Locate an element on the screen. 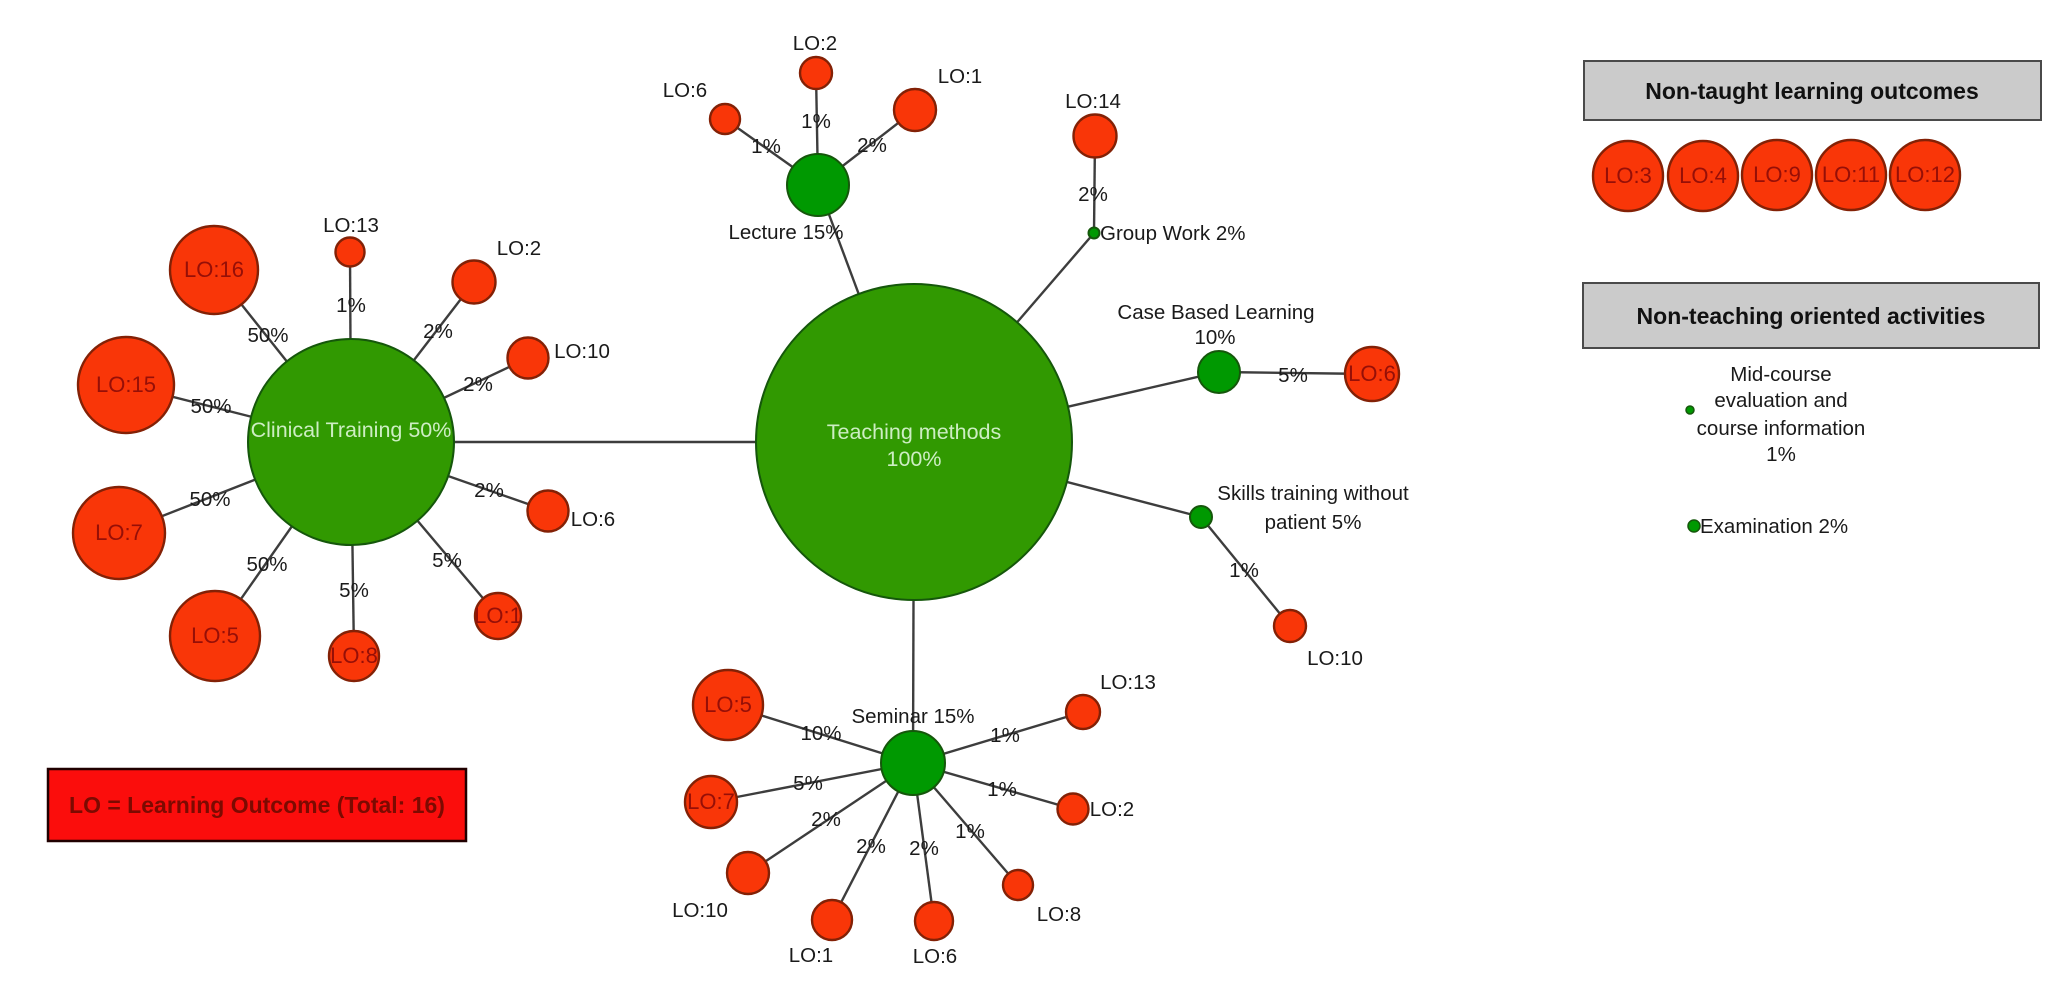 Image resolution: width=2059 pixels, height=1001 pixels. svg-text: LO:9 is located at coordinates (1777, 174).